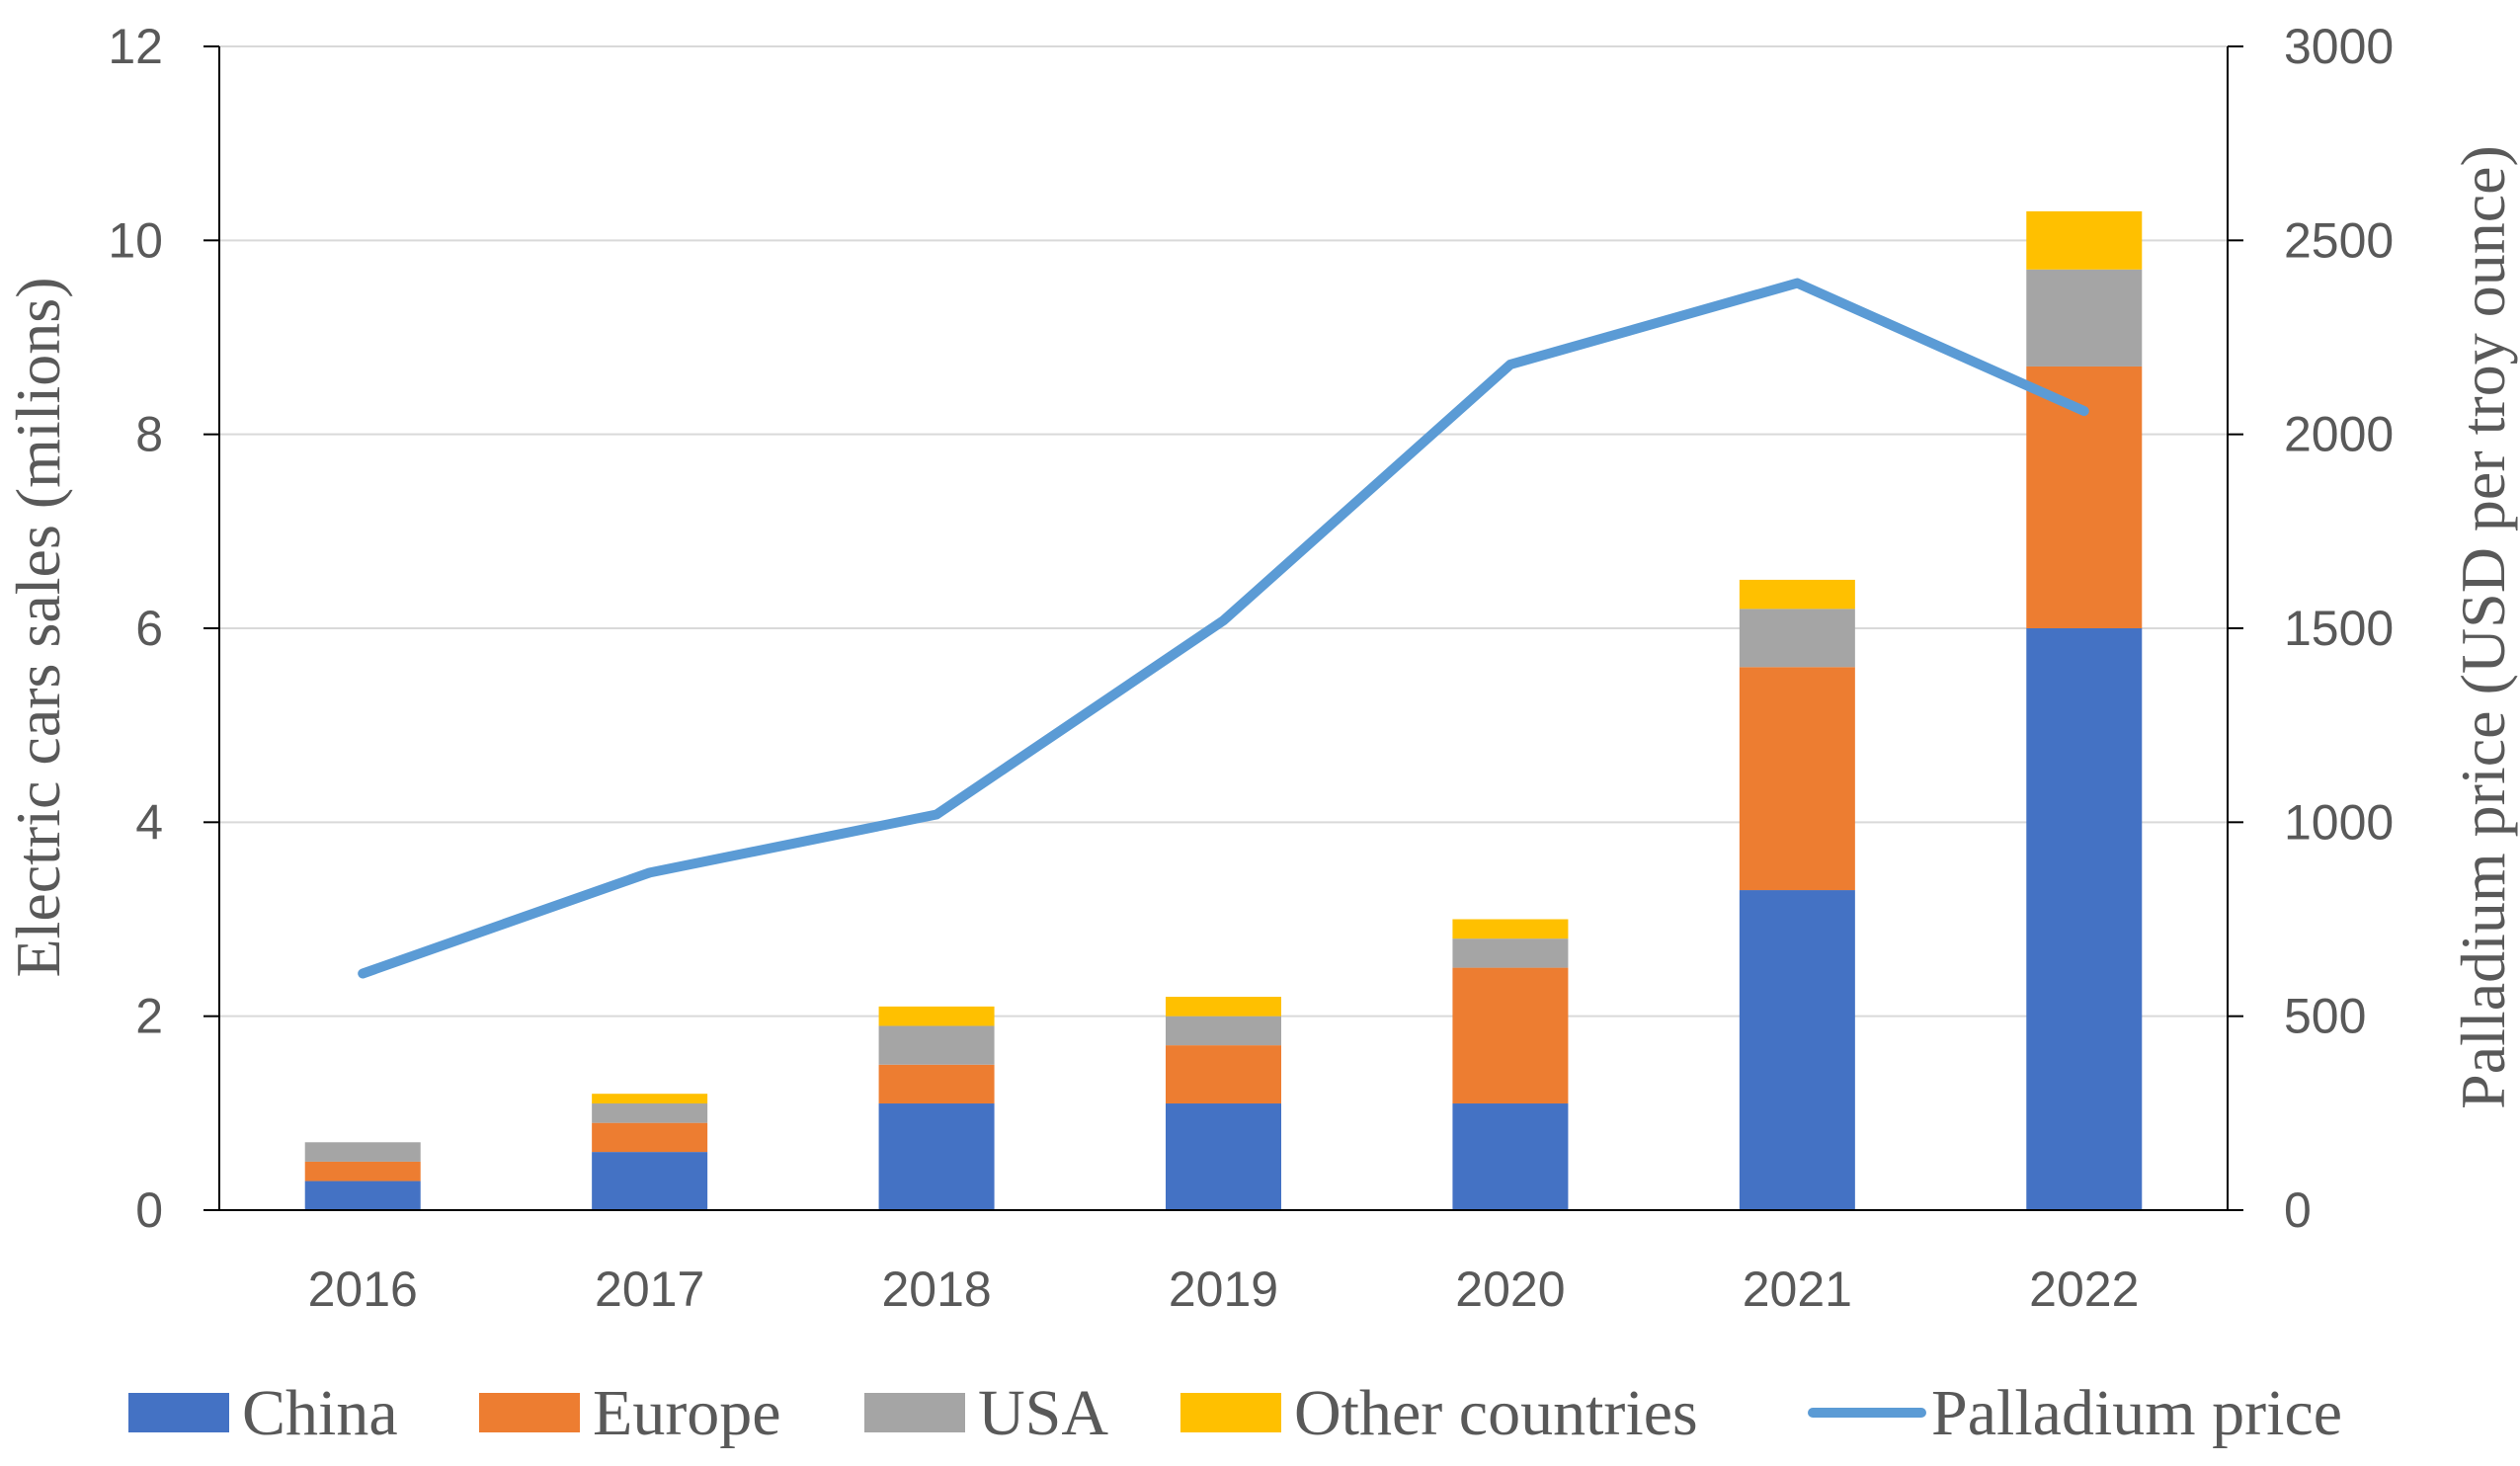  What do you see at coordinates (936, 1289) in the screenshot?
I see `x-tick-label: 2018` at bounding box center [936, 1289].